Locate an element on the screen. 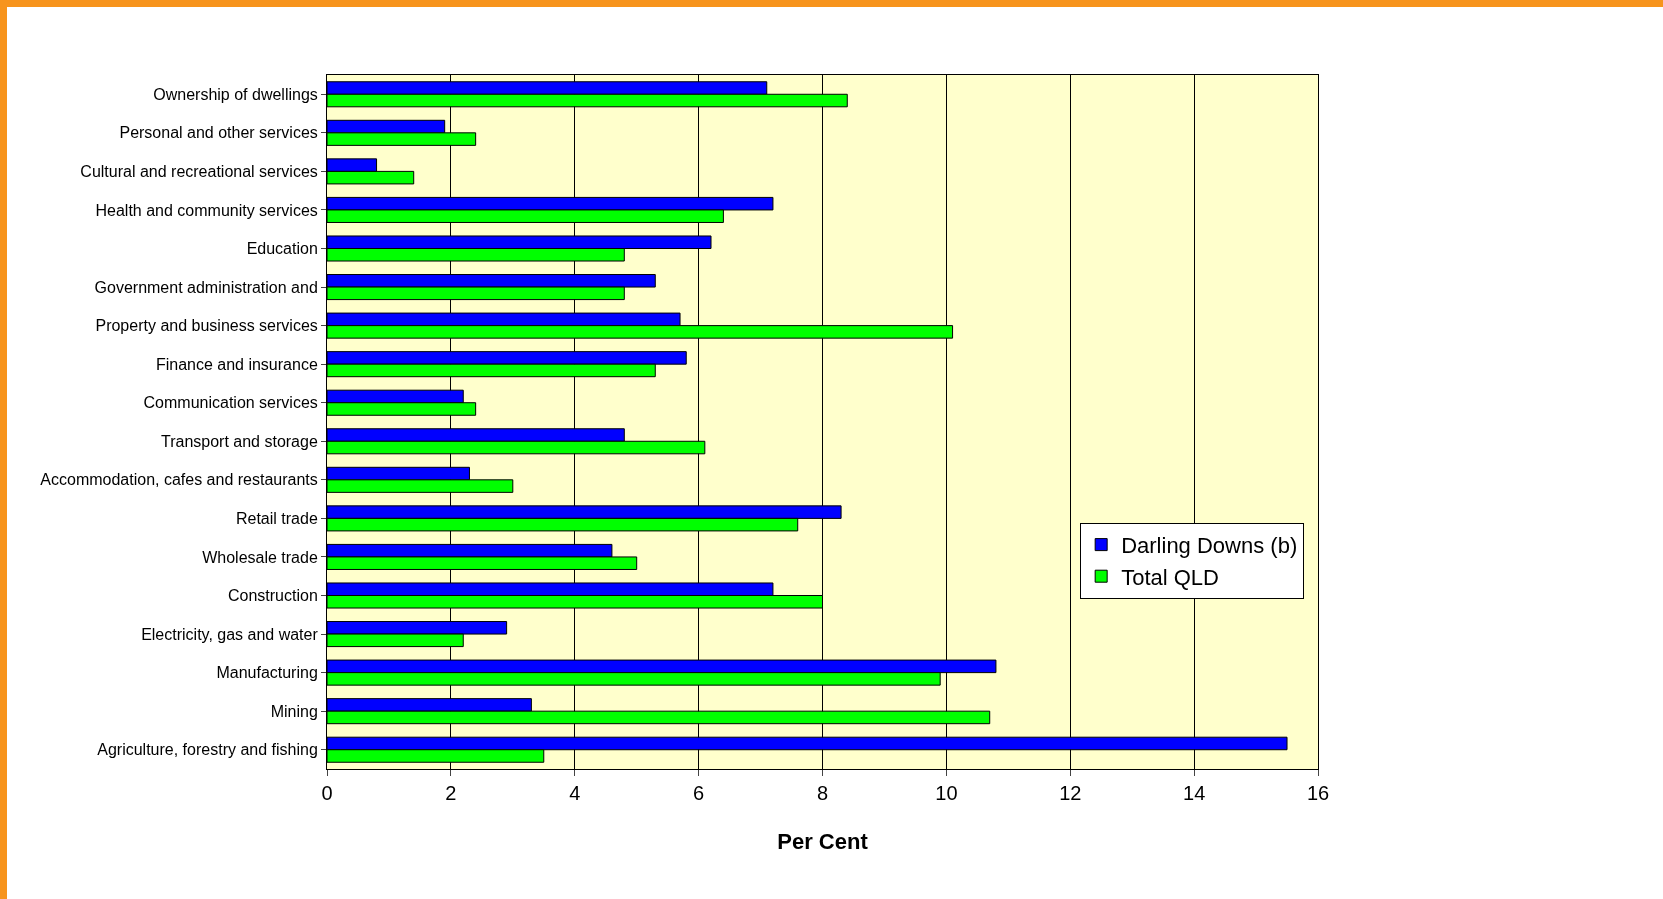 The width and height of the screenshot is (1663, 899). y-tick-label: Ownership of dwellings is located at coordinates (235, 94).